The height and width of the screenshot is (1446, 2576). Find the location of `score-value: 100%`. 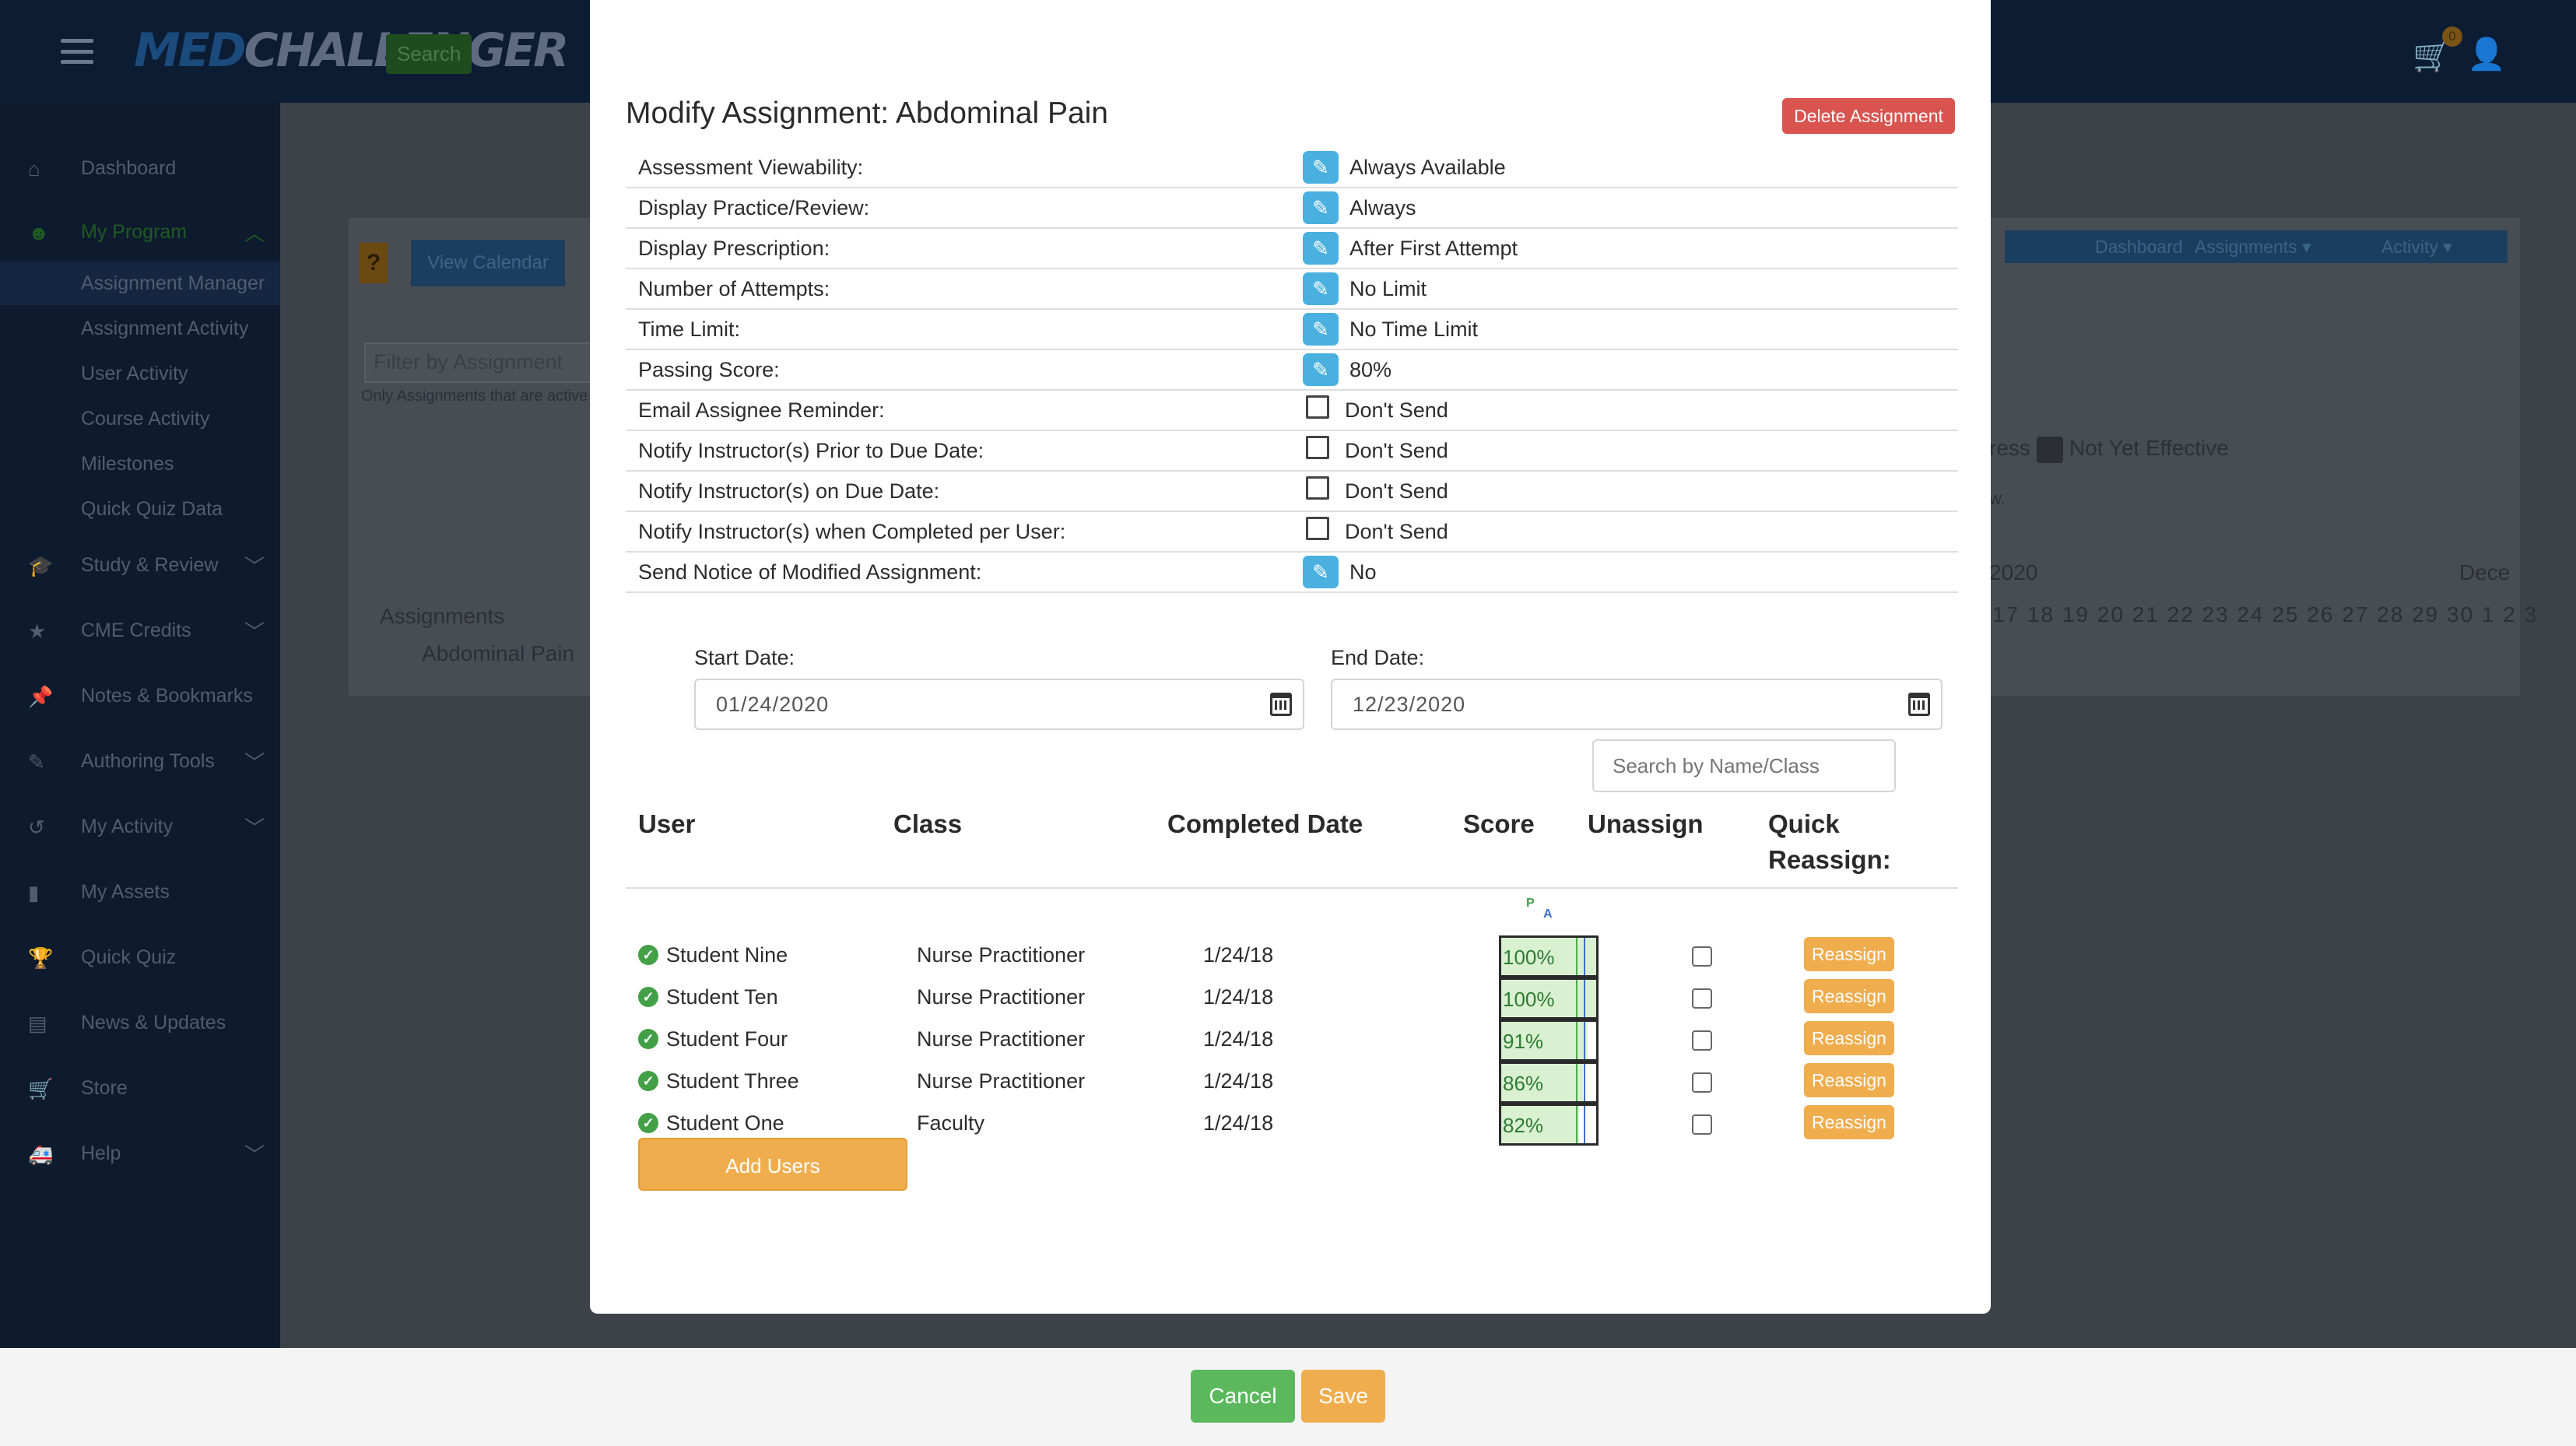

score-value: 100% is located at coordinates (1529, 958).